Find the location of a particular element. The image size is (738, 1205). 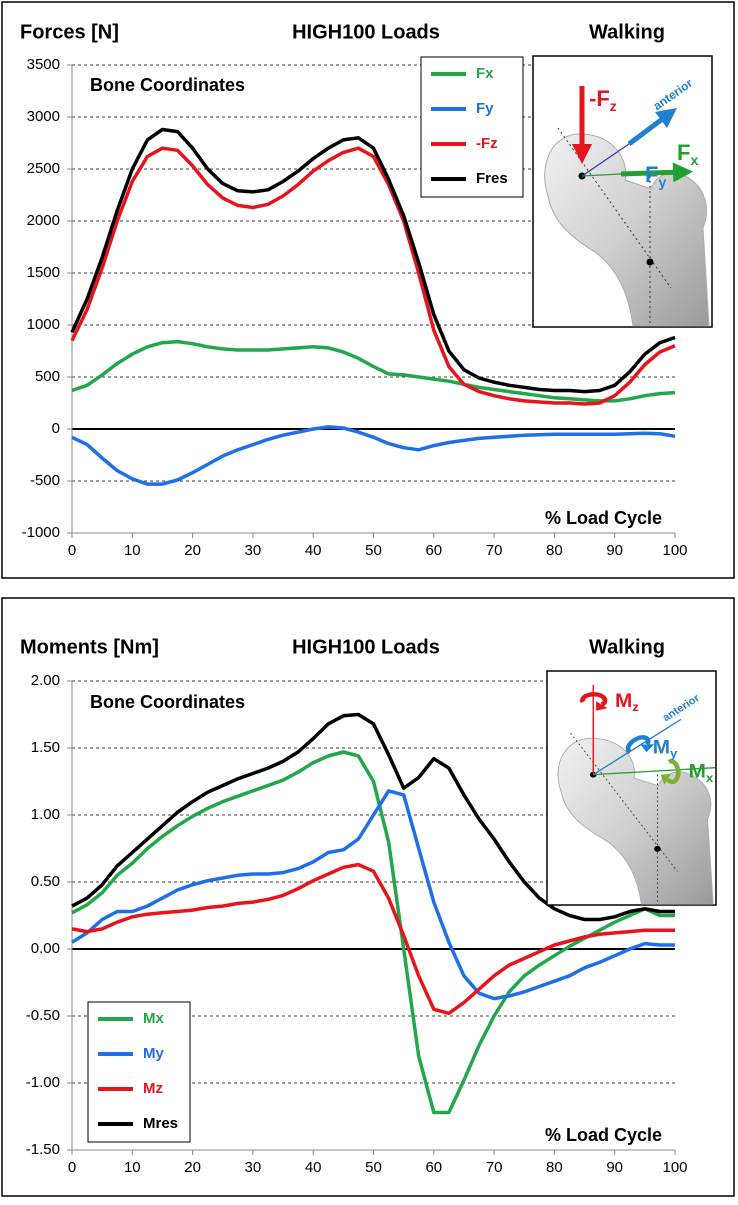

y-tick-label: -1.00 is located at coordinates (43, 1082).